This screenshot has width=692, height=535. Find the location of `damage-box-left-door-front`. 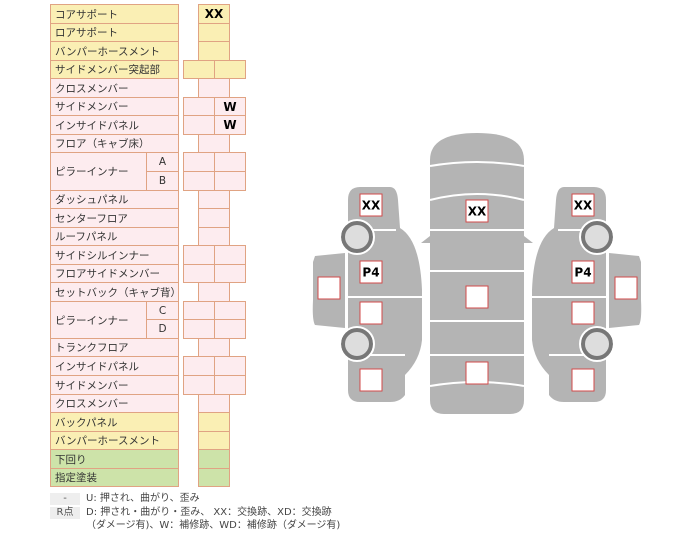

damage-box-left-door-front is located at coordinates (371, 272).